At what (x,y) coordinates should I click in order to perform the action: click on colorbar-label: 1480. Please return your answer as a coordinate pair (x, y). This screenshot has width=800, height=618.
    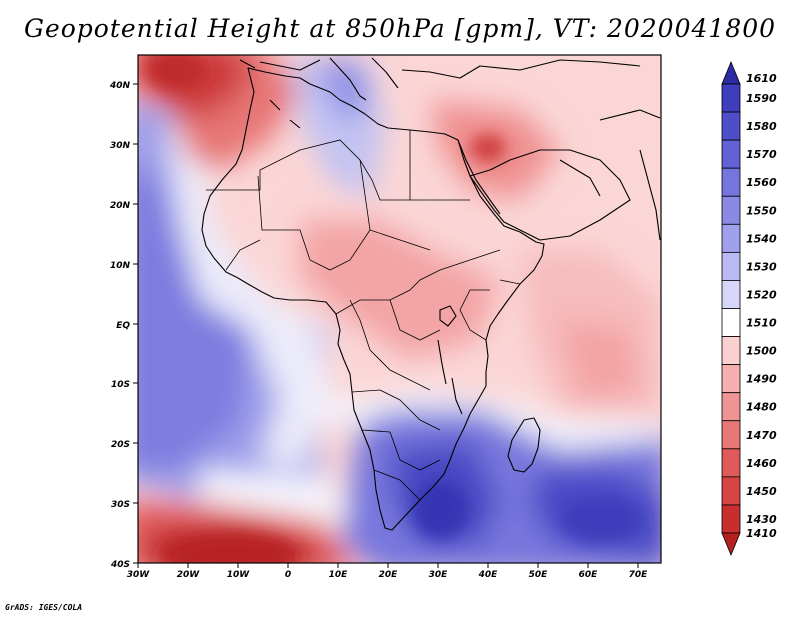
    Looking at the image, I should click on (761, 407).